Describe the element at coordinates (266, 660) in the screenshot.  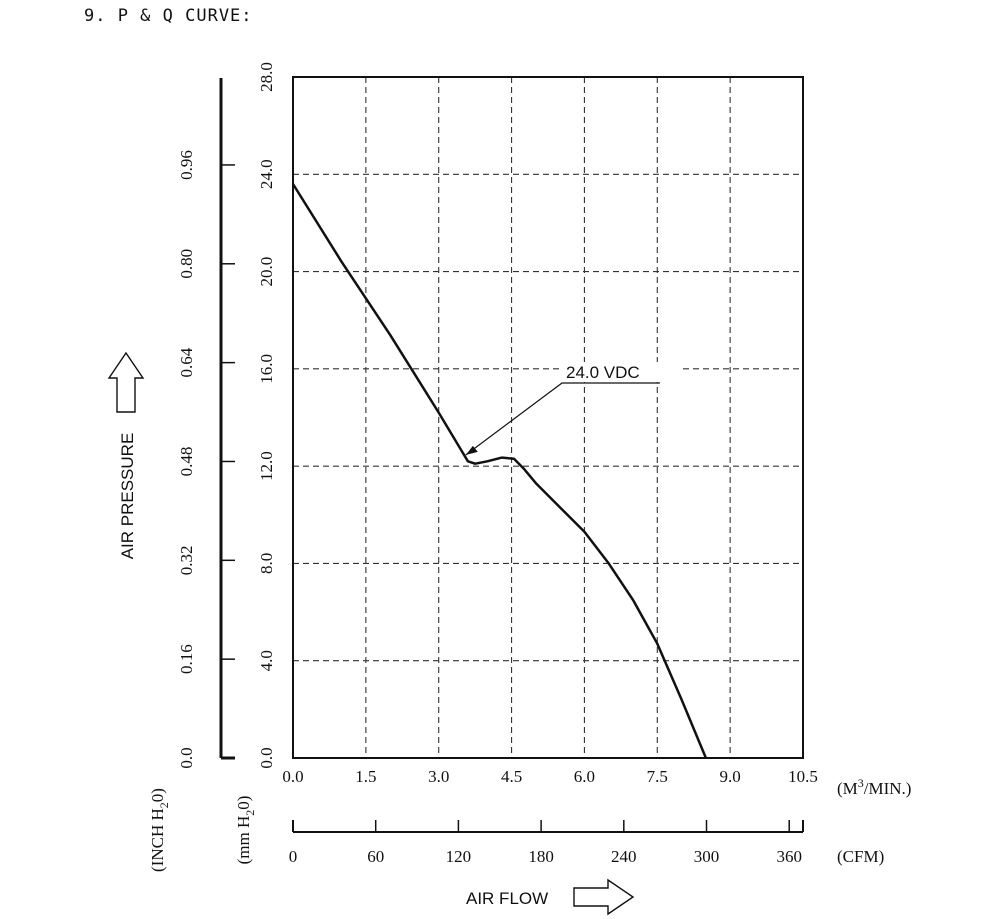
I see `y-mm-tick-label: 4.0` at that location.